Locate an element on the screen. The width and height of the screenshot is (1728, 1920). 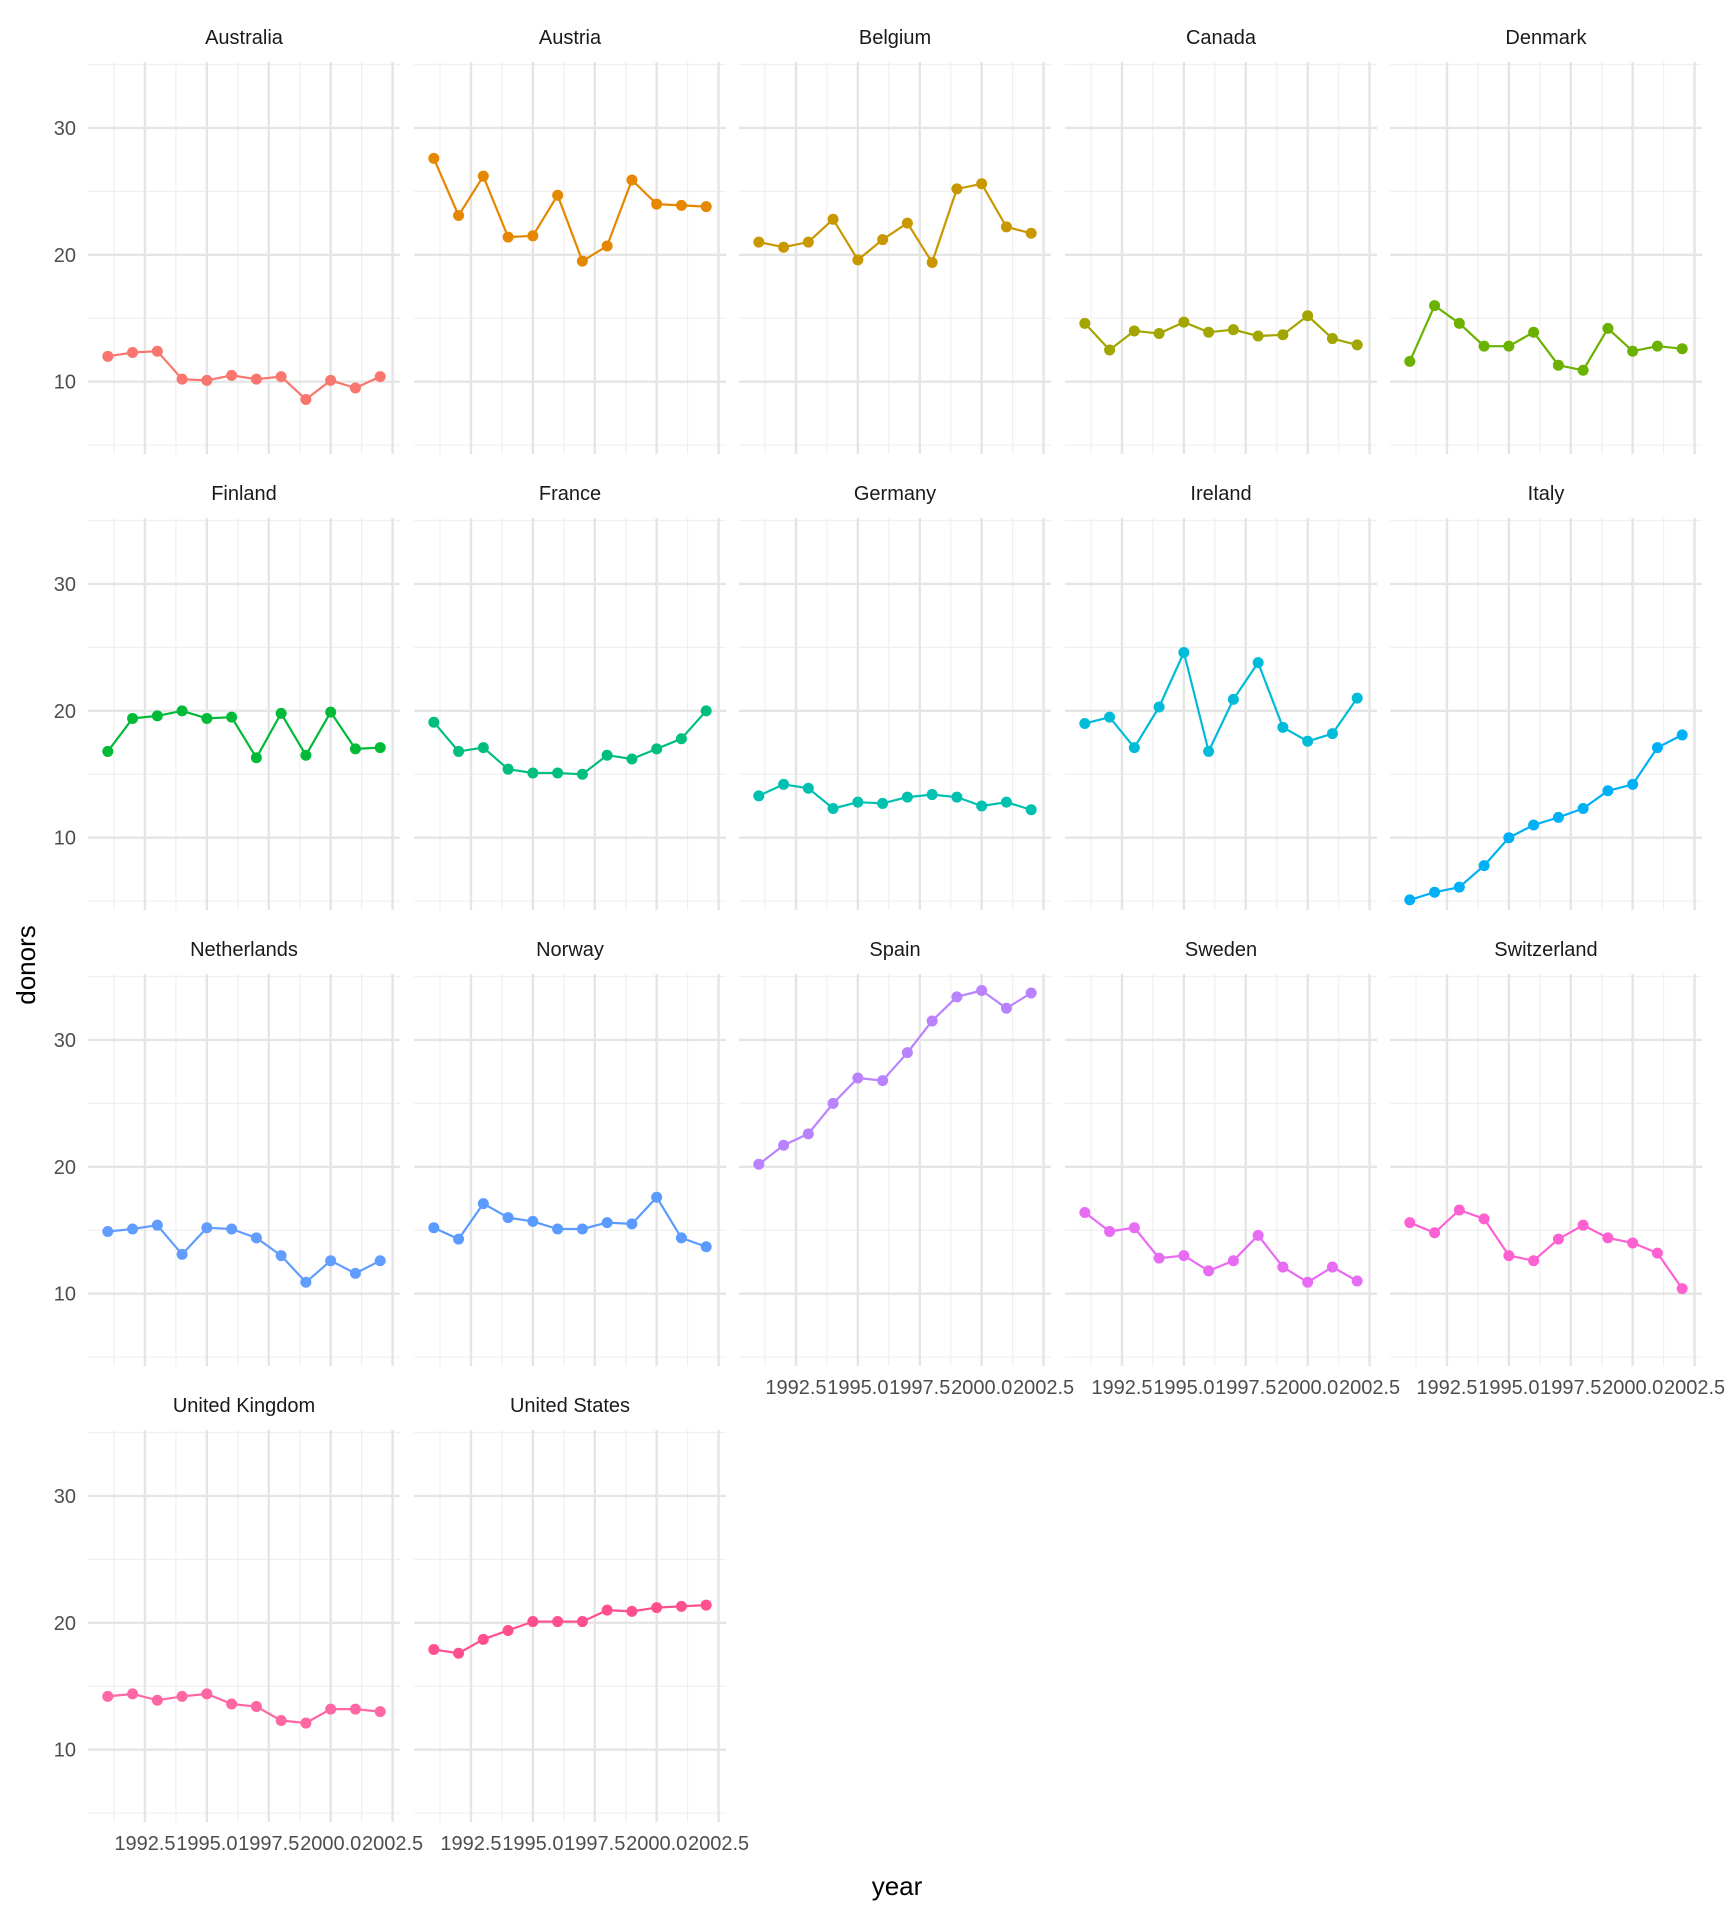
strip-title: Norway is located at coordinates (570, 950).